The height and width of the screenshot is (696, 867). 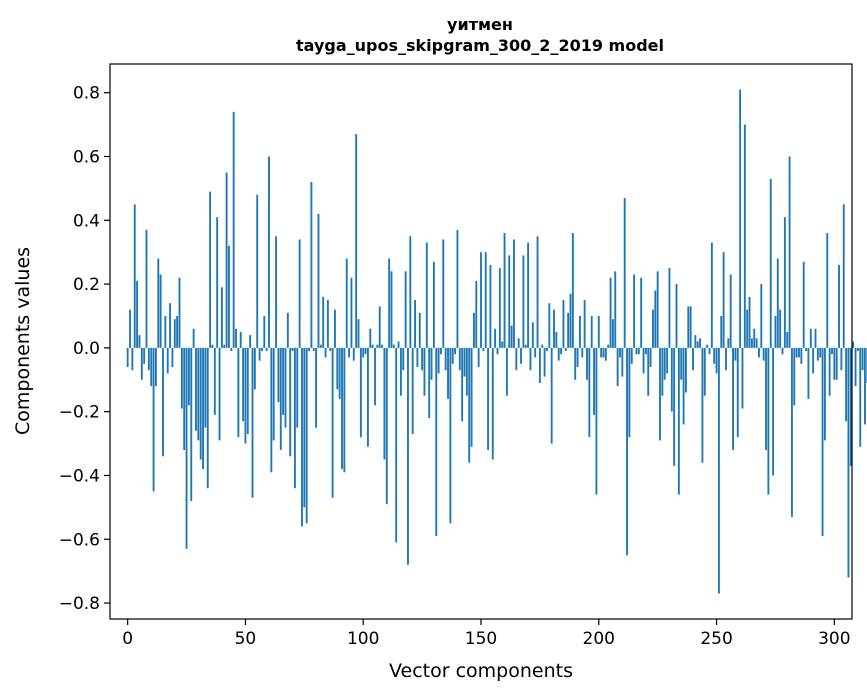 What do you see at coordinates (481, 671) in the screenshot?
I see `x-axis-label: Vector components` at bounding box center [481, 671].